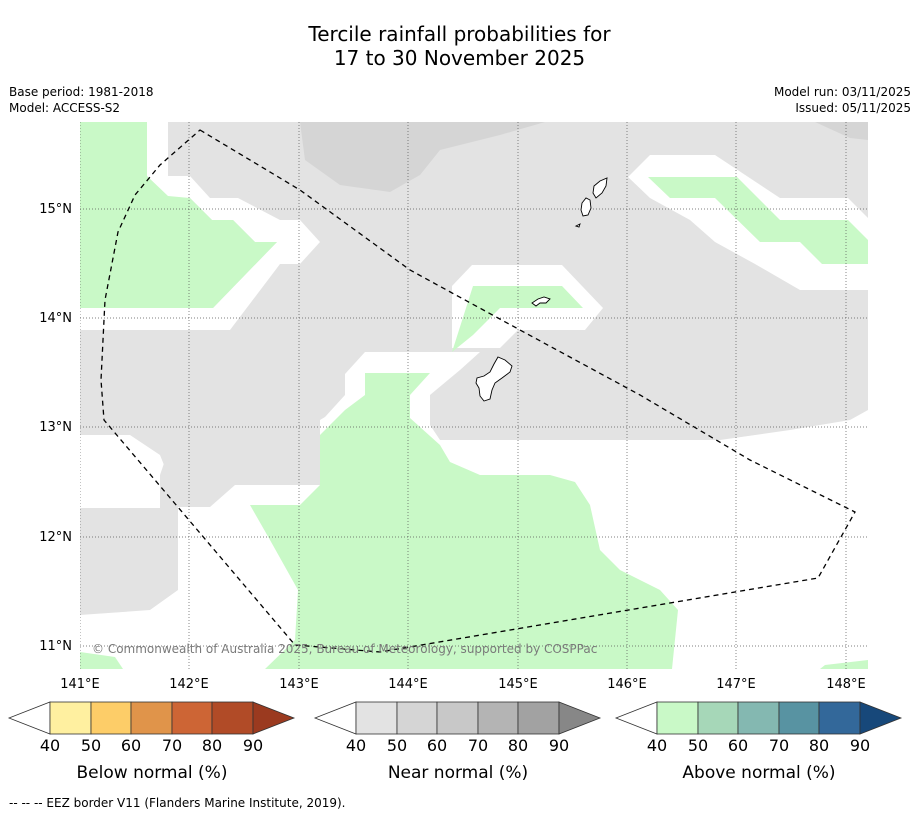 Image resolution: width=919 pixels, height=816 pixels. I want to click on colorbar-below-tick-50: 50, so click(91, 745).